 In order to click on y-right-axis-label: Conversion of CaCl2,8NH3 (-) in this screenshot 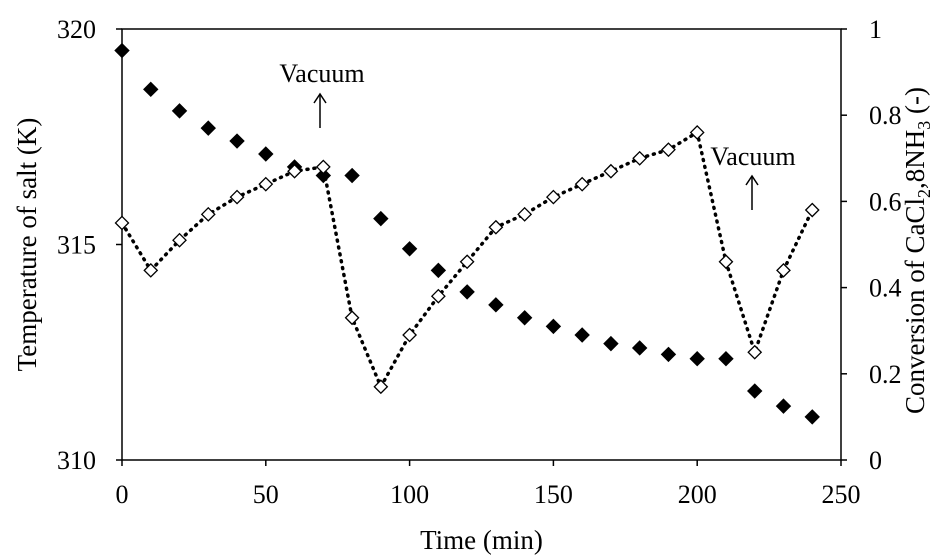, I will do `click(917, 250)`.